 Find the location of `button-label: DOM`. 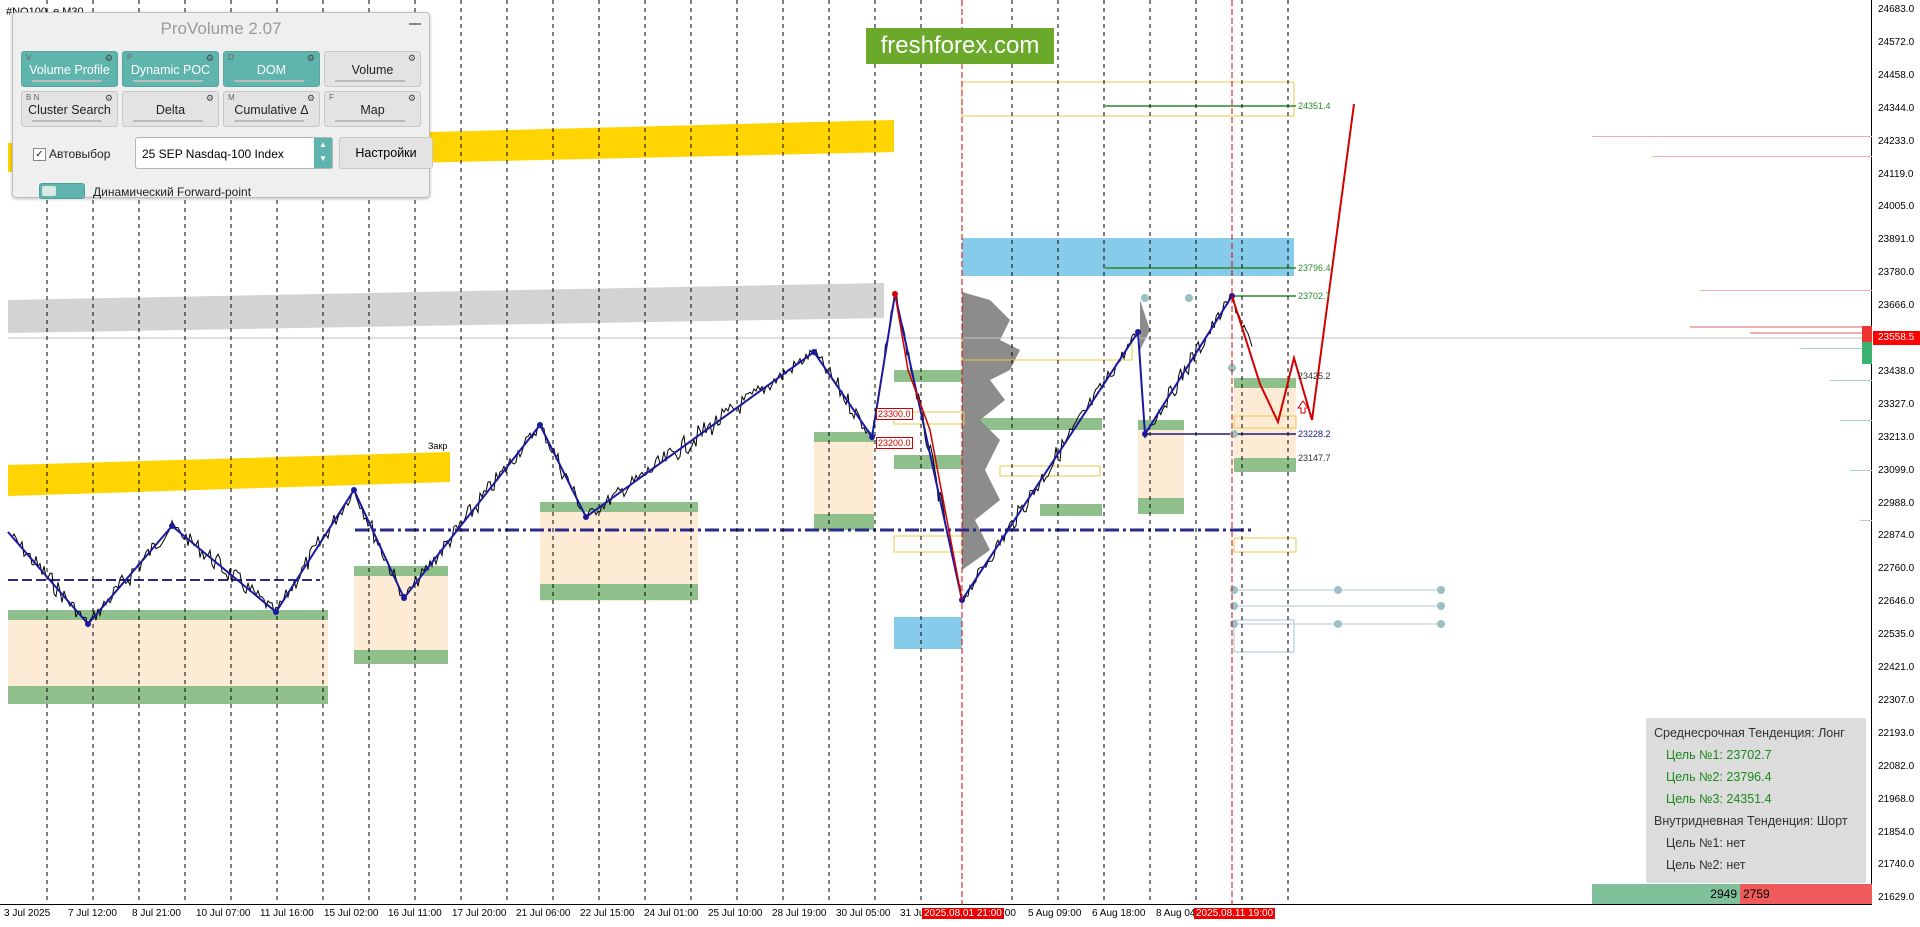

button-label: DOM is located at coordinates (271, 70).